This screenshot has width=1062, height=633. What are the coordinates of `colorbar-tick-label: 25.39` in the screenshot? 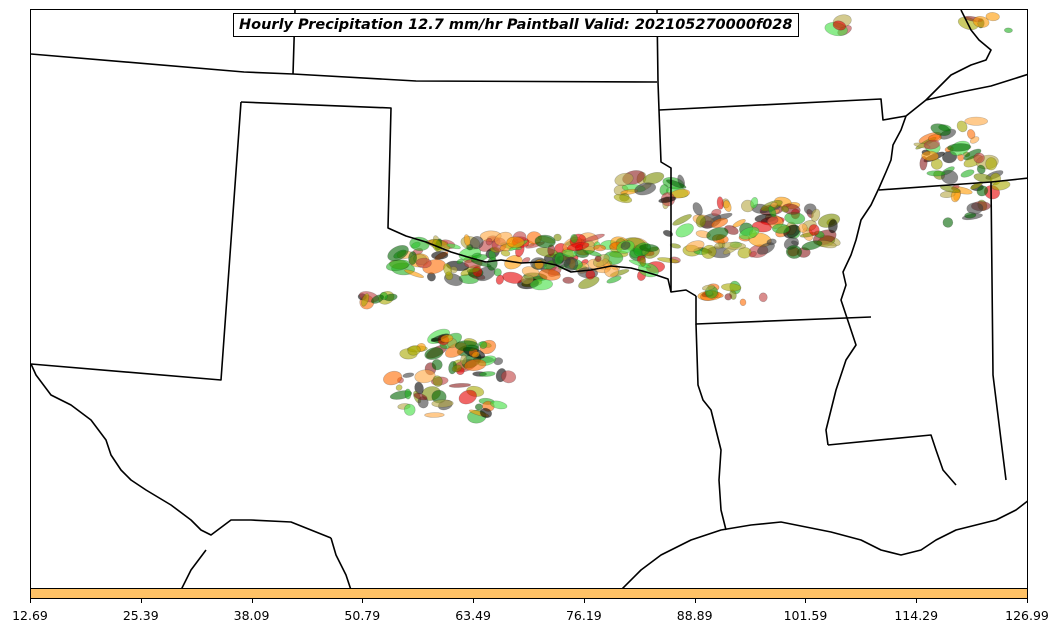 It's located at (140, 615).